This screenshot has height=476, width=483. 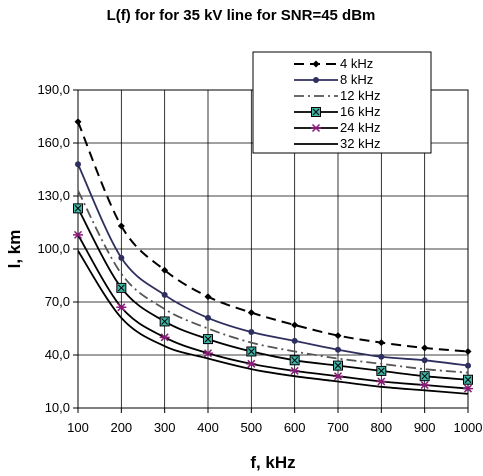 I want to click on x-axis-label: f, kHz, so click(x=272, y=462).